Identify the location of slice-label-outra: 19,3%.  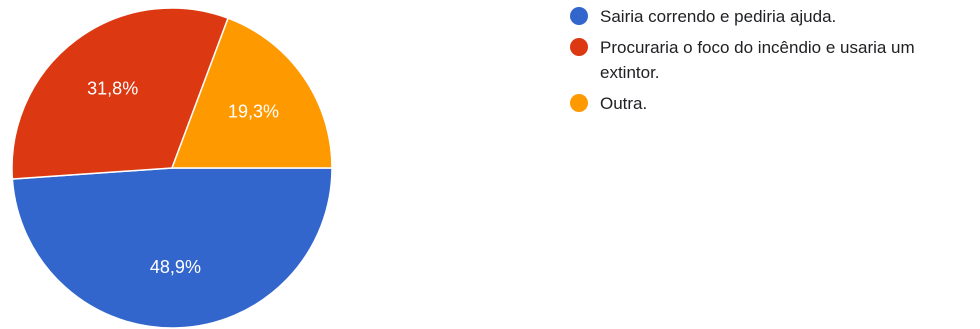
(253, 111).